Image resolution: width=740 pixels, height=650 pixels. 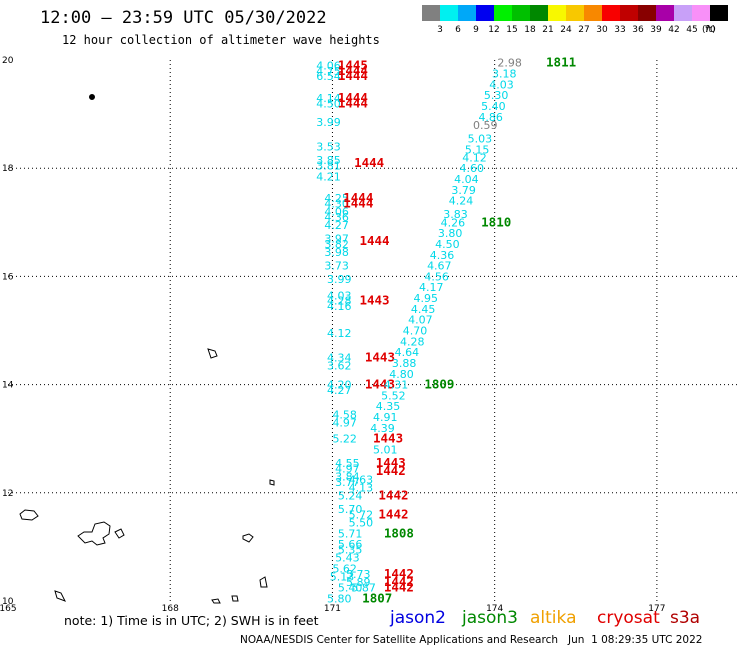 What do you see at coordinates (183, 18) in the screenshot?
I see `page-title: 12:00 – 23:59 UTC 05/30/2022` at bounding box center [183, 18].